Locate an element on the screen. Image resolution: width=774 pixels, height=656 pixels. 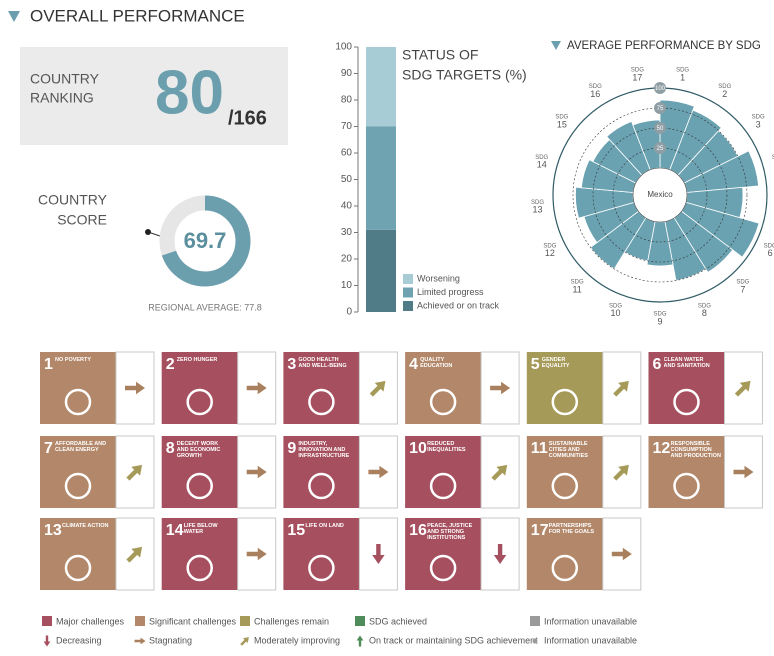
goal-label-box: CLEAN WATER AND SANITATION is located at coordinates (687, 363).